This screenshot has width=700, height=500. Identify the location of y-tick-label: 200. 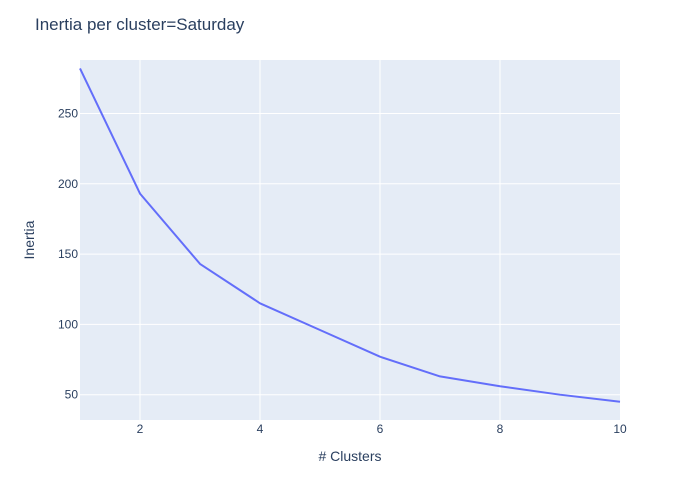
(68, 184).